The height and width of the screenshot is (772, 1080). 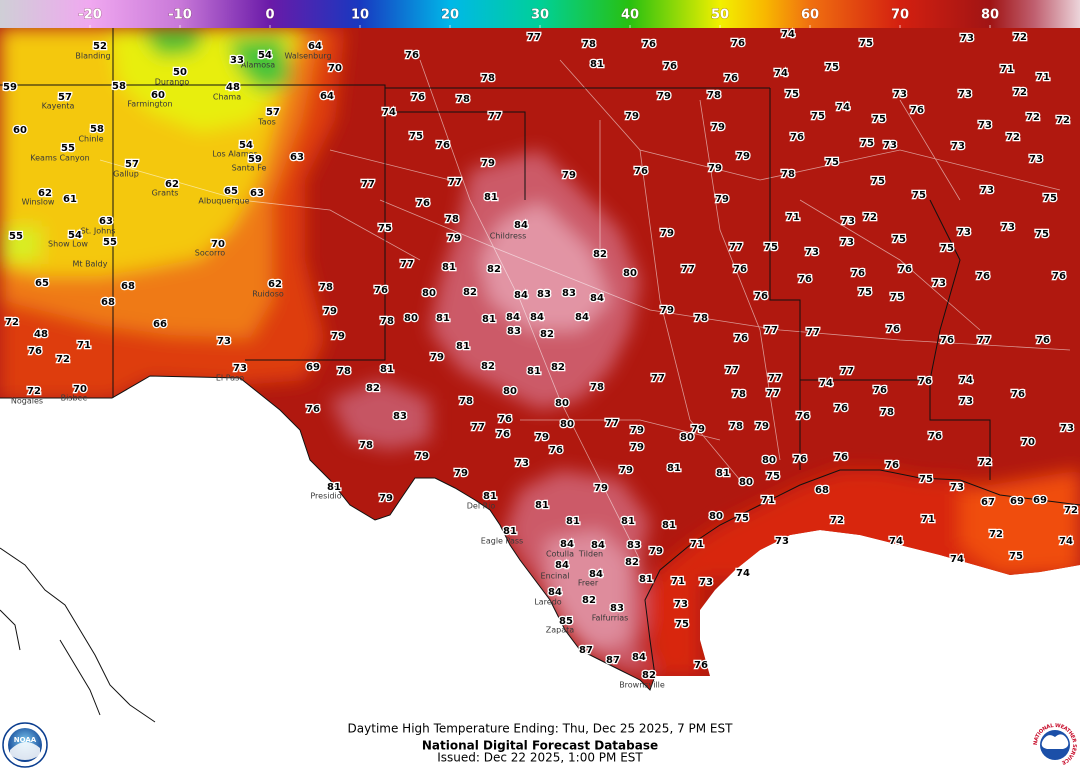 I want to click on temperature-label: 67, so click(x=988, y=502).